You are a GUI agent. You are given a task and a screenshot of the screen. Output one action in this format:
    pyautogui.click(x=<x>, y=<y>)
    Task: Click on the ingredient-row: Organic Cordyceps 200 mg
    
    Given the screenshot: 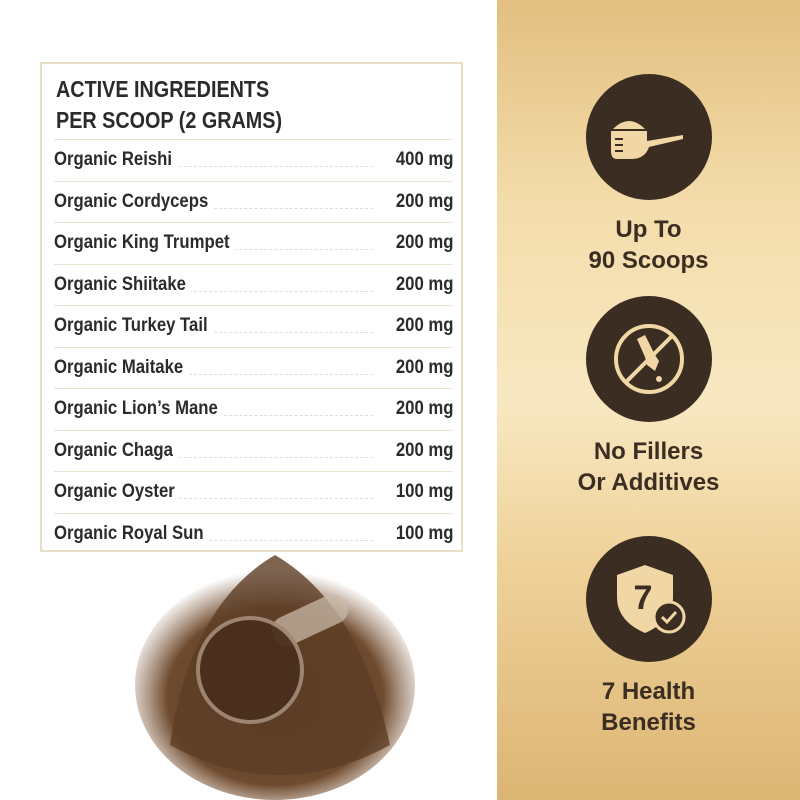 What is the action you would take?
    pyautogui.click(x=253, y=201)
    